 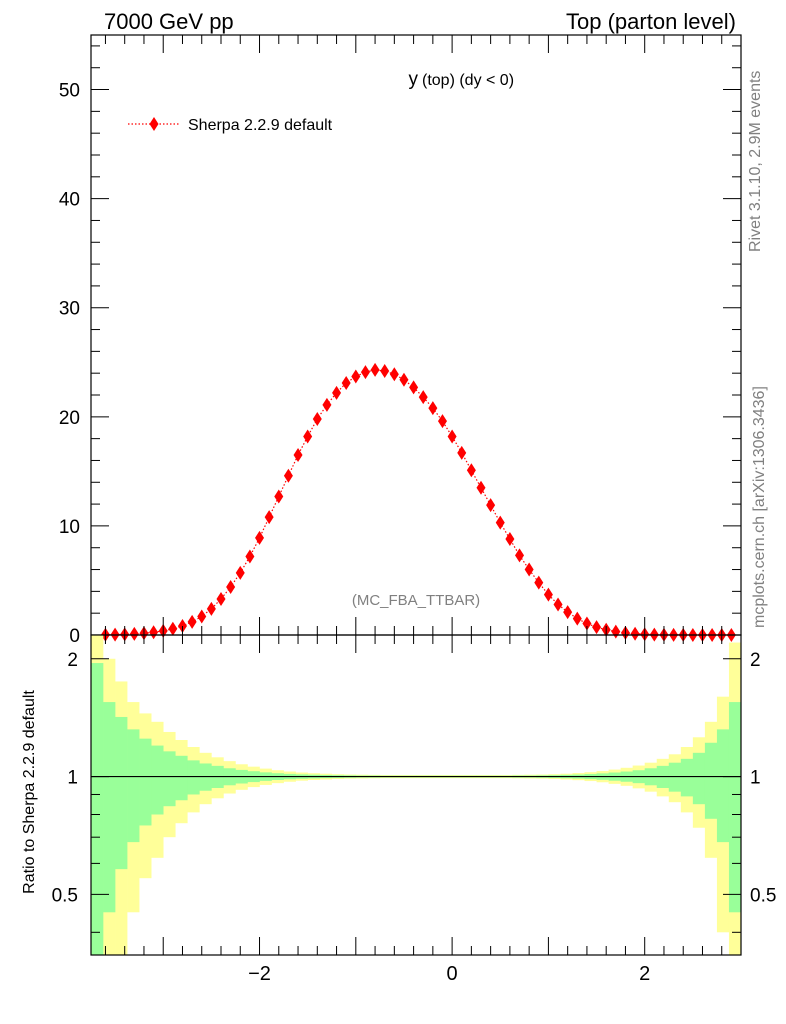 I want to click on y-tick-label: 20, so click(x=69, y=418).